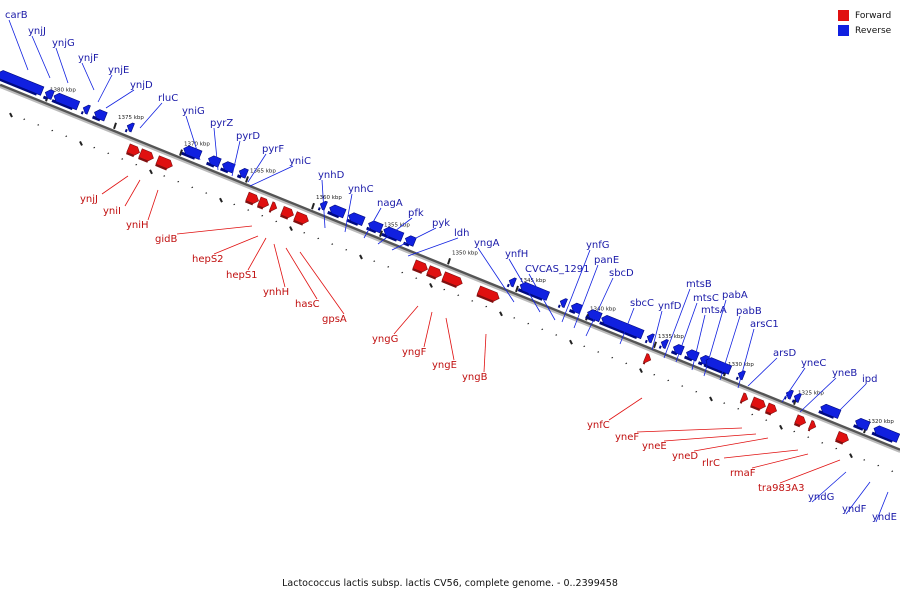 The height and width of the screenshot is (600, 900). What do you see at coordinates (706, 298) in the screenshot?
I see `reverse-gene-label: mtsC` at bounding box center [706, 298].